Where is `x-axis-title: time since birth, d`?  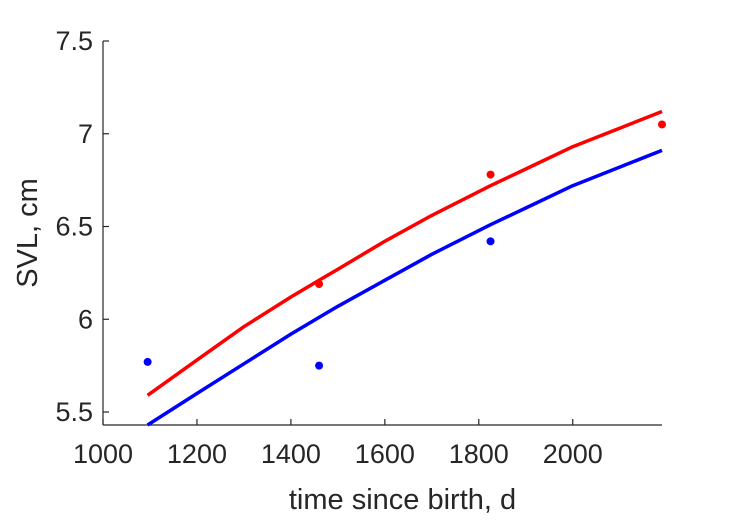 x-axis-title: time since birth, d is located at coordinates (402, 500).